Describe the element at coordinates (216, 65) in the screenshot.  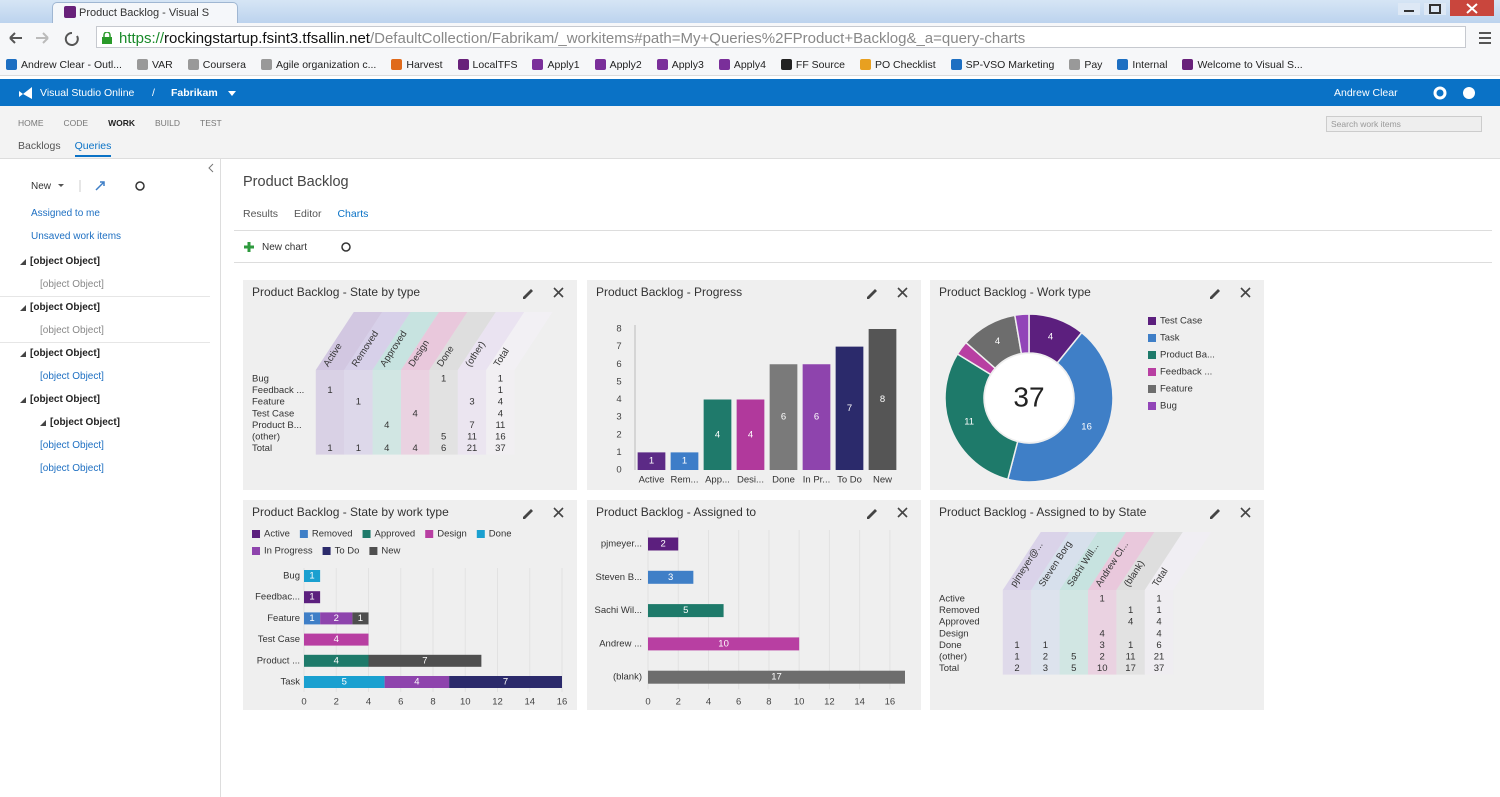
I see `bookmark: Coursera` at that location.